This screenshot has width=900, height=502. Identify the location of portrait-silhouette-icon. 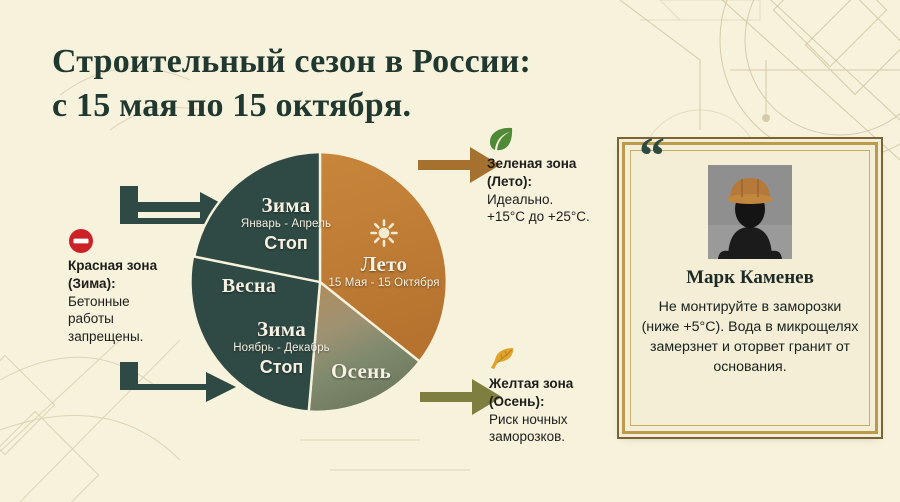
(750, 212).